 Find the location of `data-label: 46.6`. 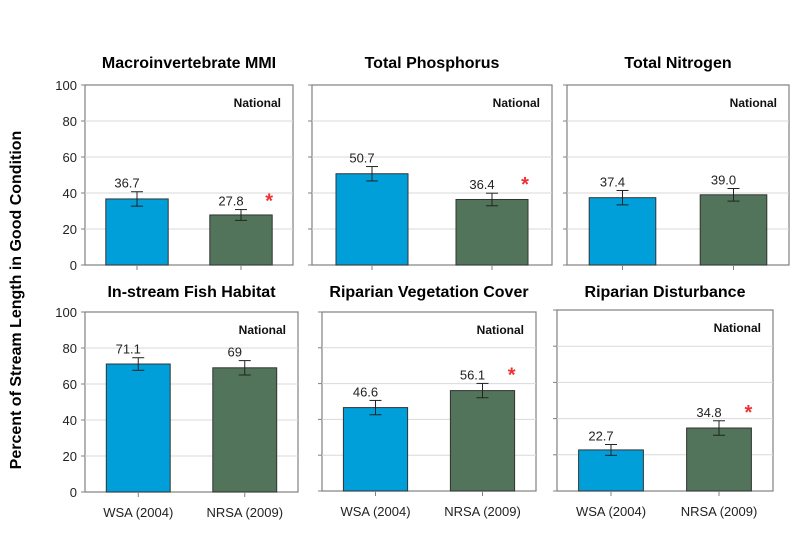

data-label: 46.6 is located at coordinates (365, 391).